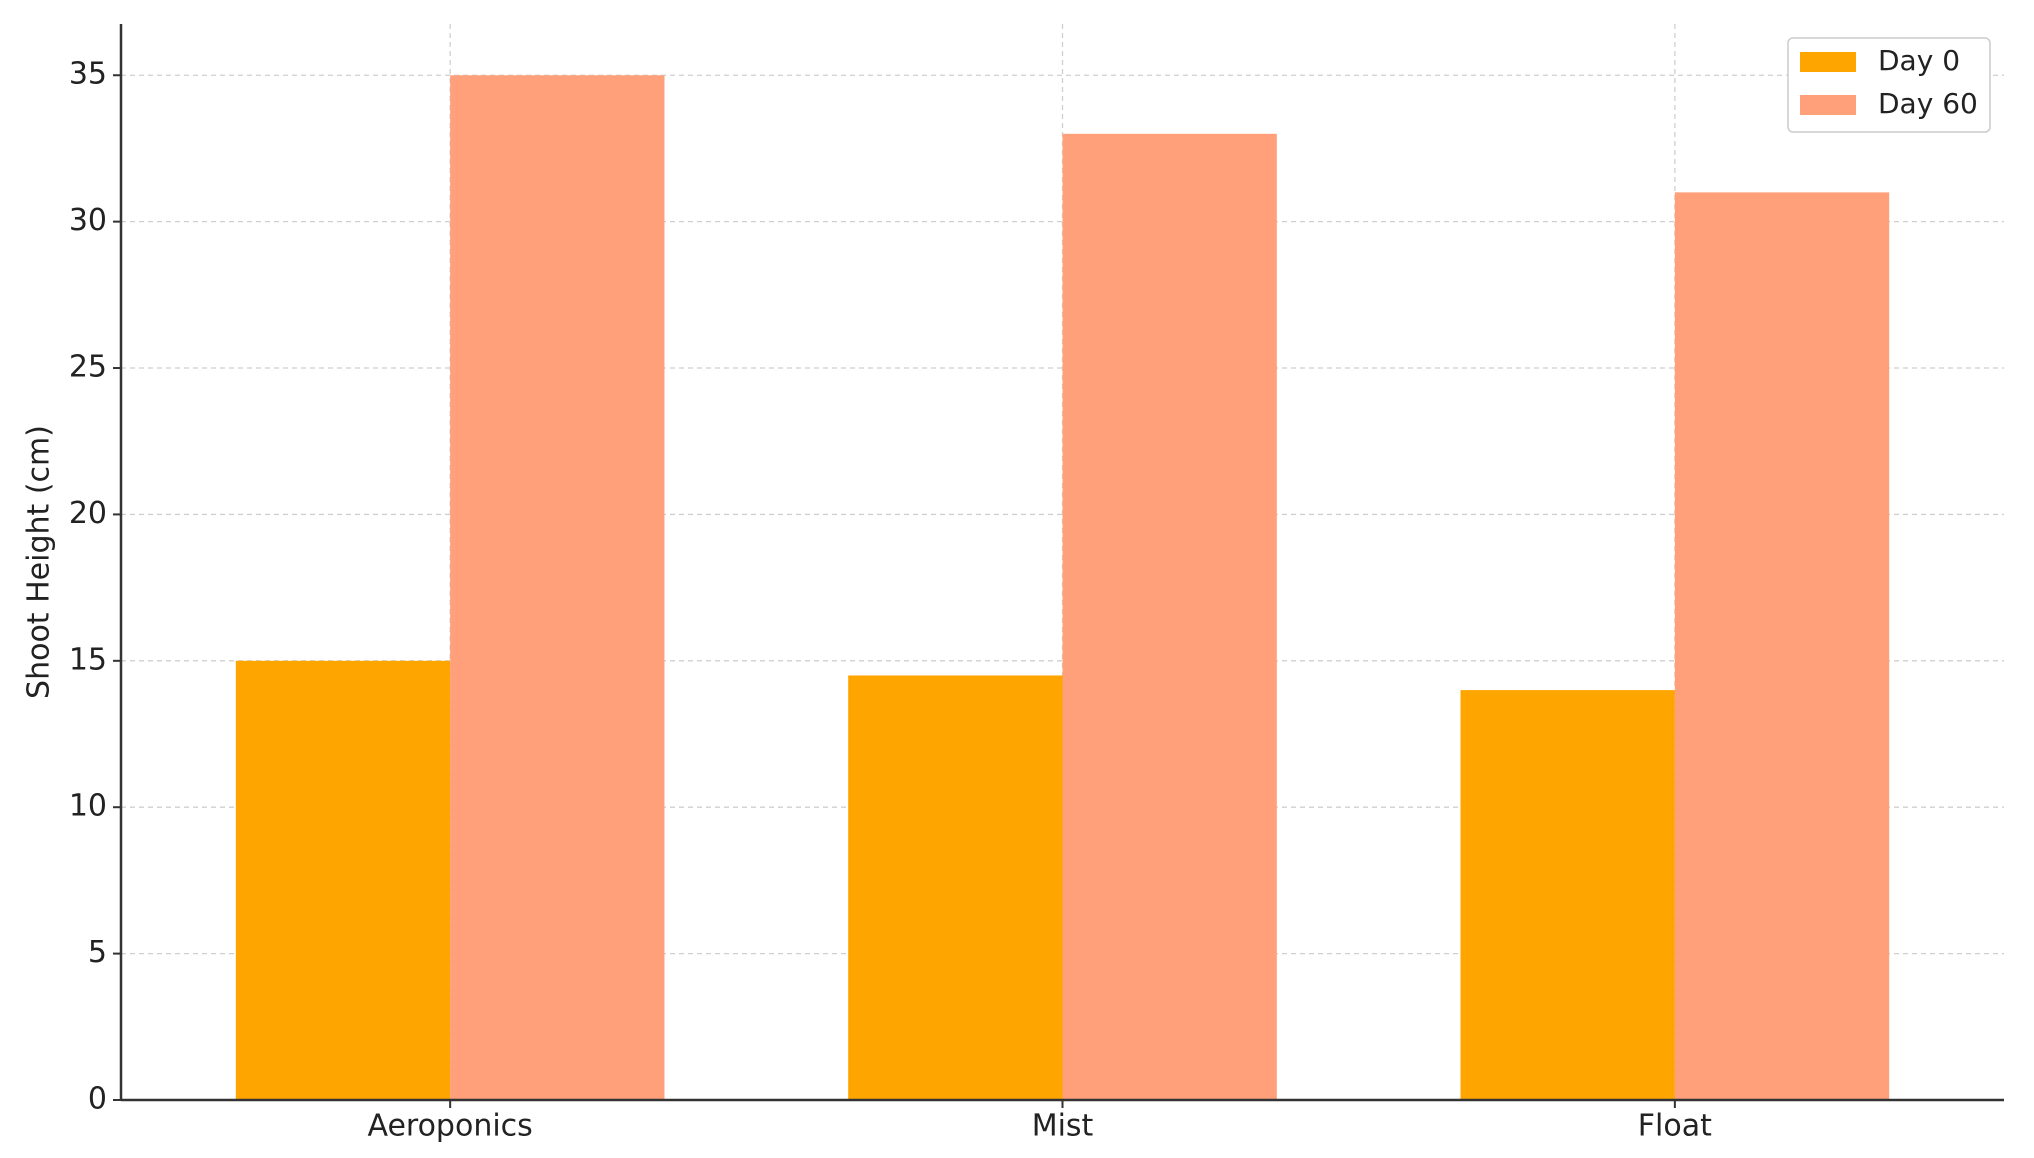 This screenshot has height=1158, width=2034. I want to click on legend-label: Day 0, so click(1919, 60).